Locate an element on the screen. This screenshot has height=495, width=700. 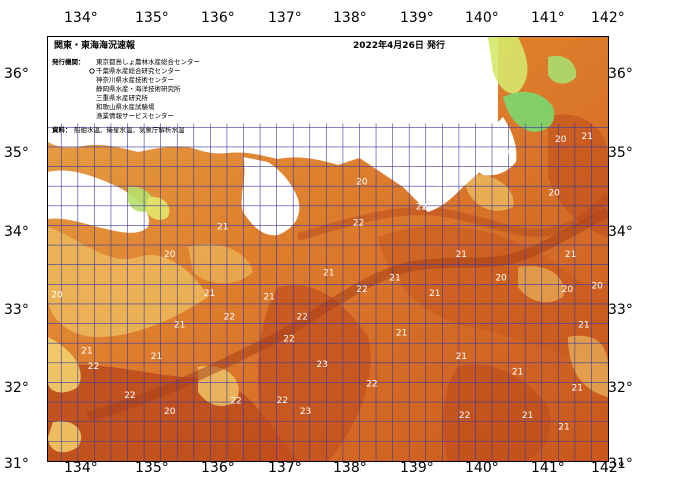
lon-tick-138-top: 138° is located at coordinates (350, 18).